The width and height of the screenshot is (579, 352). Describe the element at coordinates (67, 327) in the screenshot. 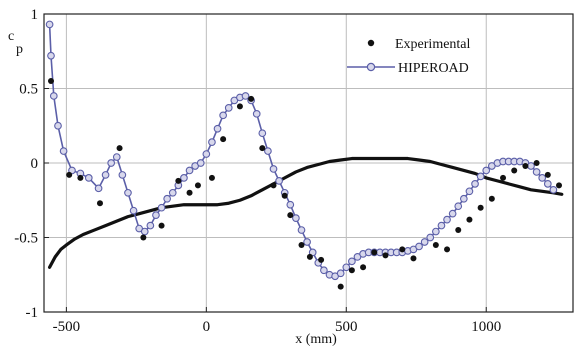

I see `x-tick-label-0: -500` at that location.